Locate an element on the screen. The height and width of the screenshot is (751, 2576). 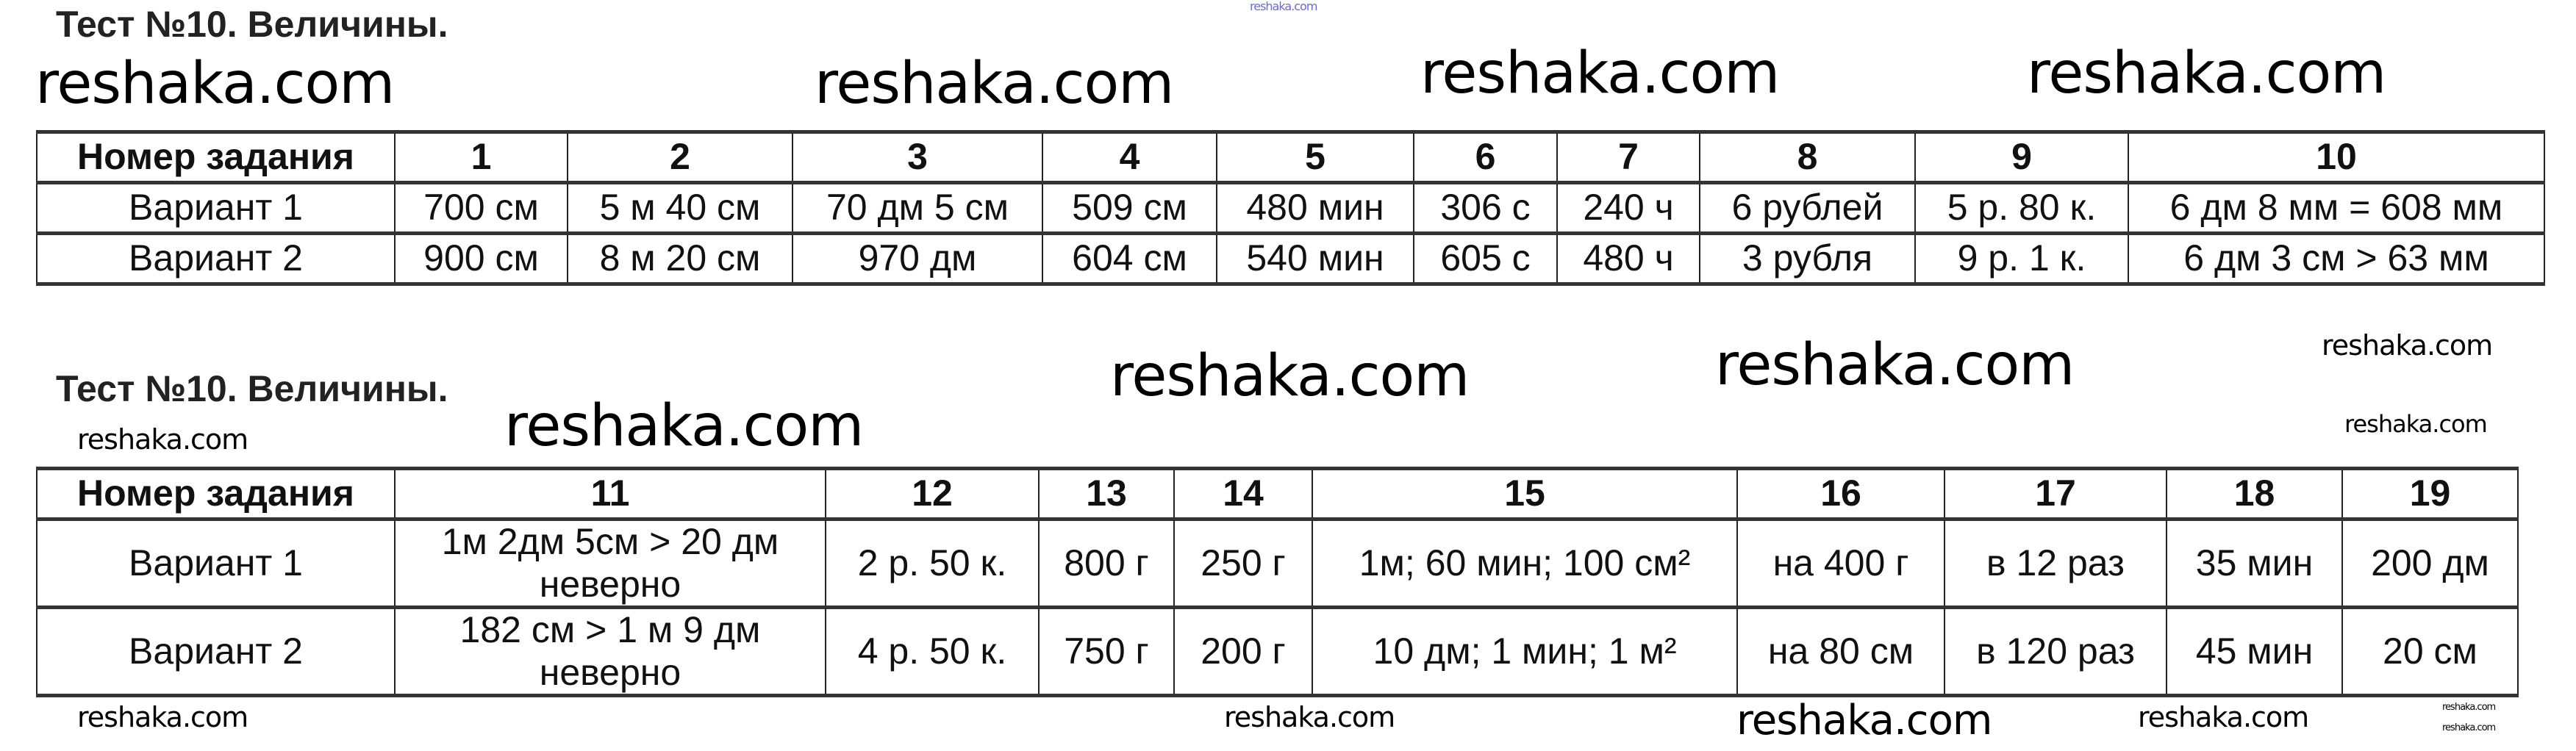
answer-cell: 1м 2дм 5см > 20 дм неверно is located at coordinates (610, 563).